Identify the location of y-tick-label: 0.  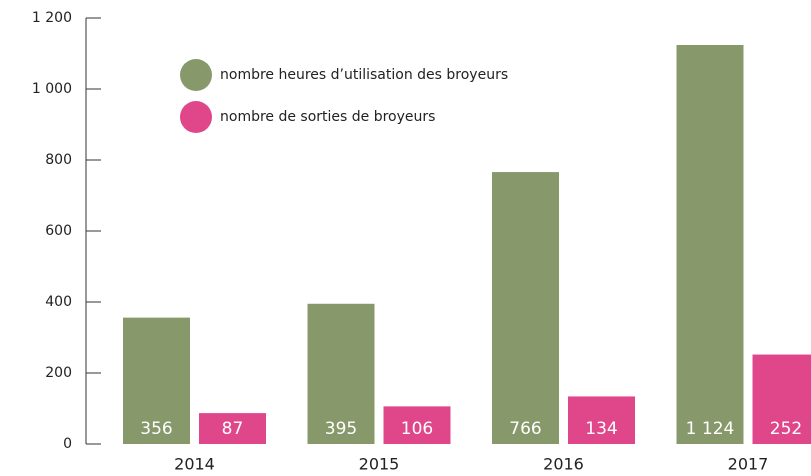
(67, 444).